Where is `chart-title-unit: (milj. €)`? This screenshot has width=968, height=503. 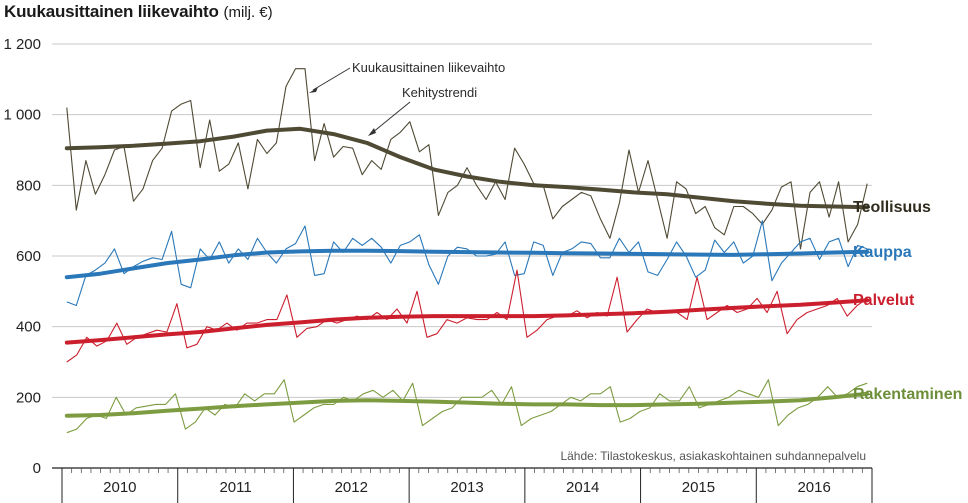 chart-title-unit: (milj. €) is located at coordinates (248, 12).